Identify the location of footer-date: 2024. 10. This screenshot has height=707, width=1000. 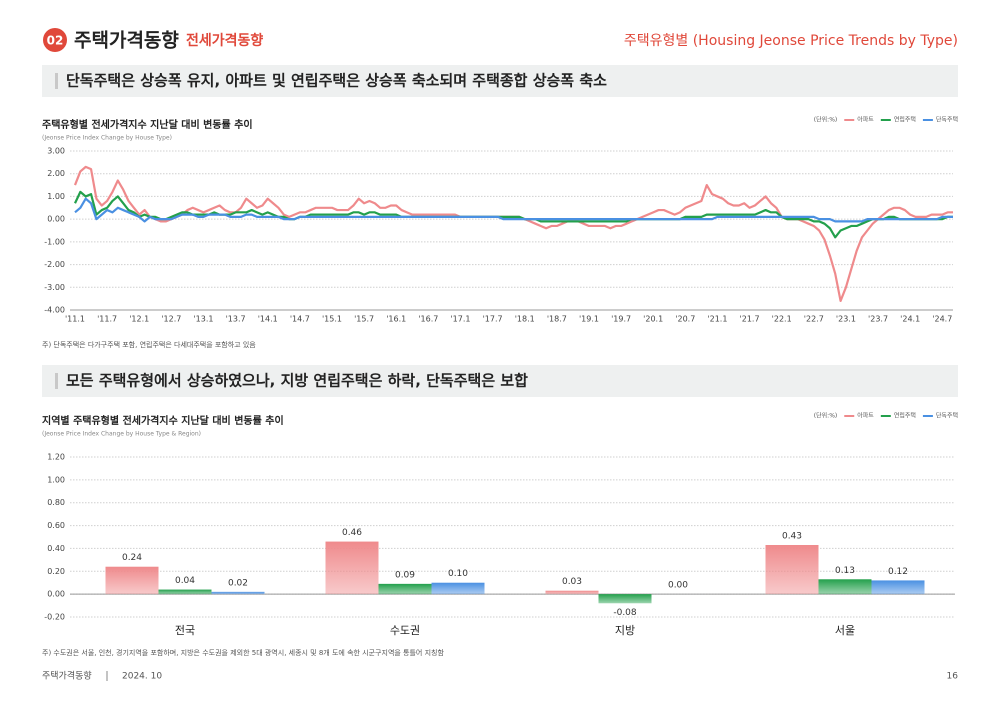
(142, 677).